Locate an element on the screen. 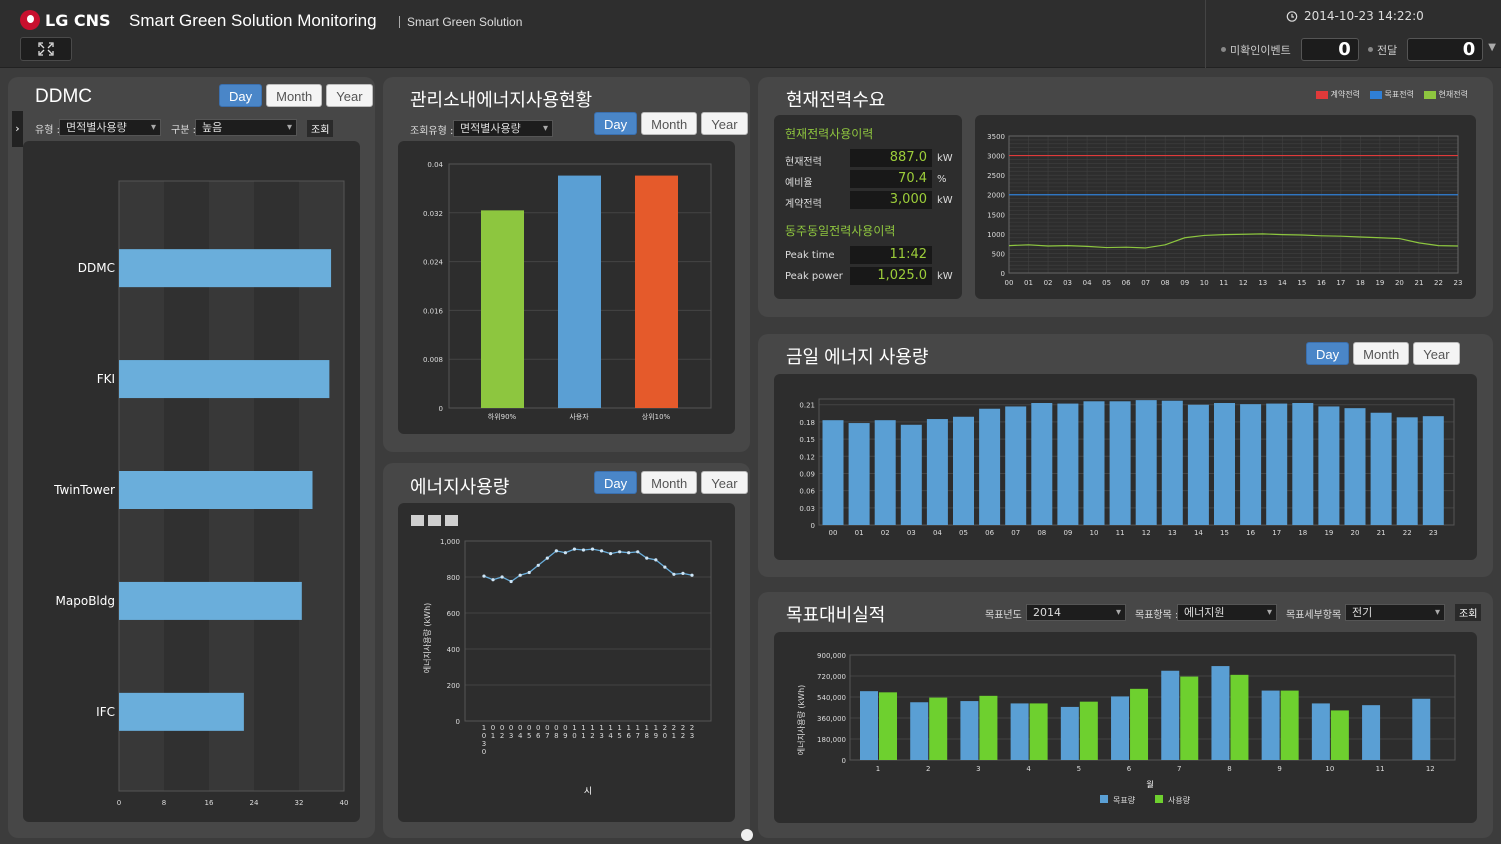 The image size is (1501, 844). category-label: IFC is located at coordinates (105, 712).